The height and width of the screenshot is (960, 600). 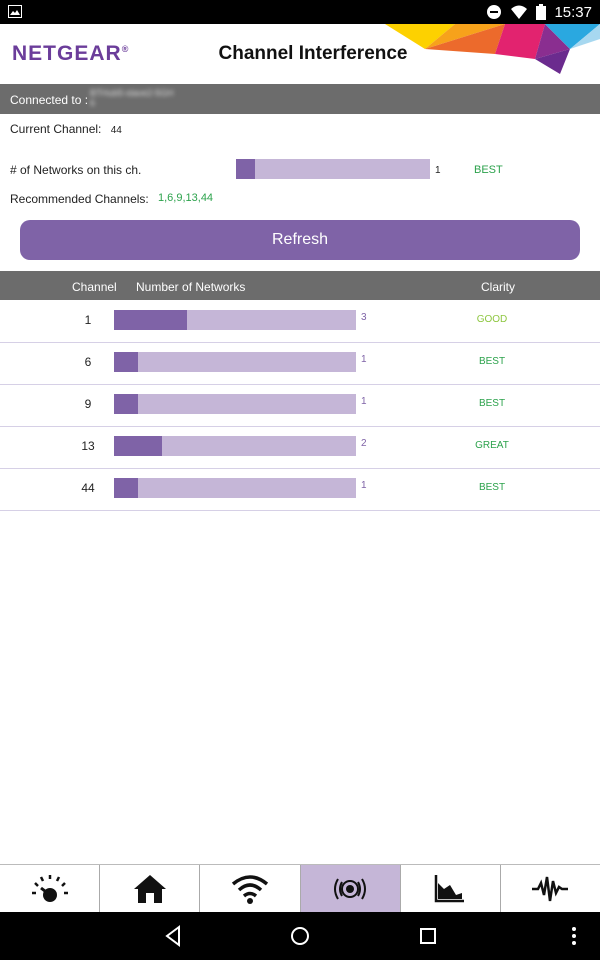 I want to click on status-bar: 15:37, so click(x=300, y=12).